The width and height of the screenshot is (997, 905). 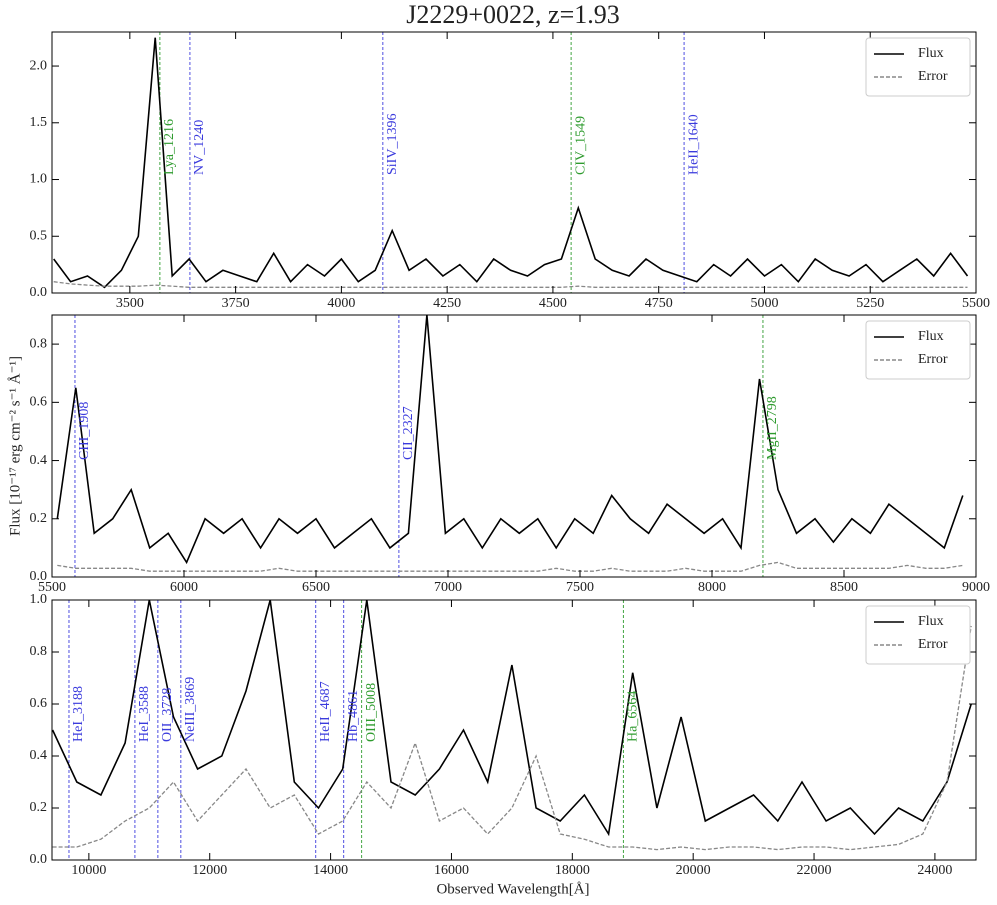 What do you see at coordinates (580, 587) in the screenshot?
I see `x-tick-label: 7500` at bounding box center [580, 587].